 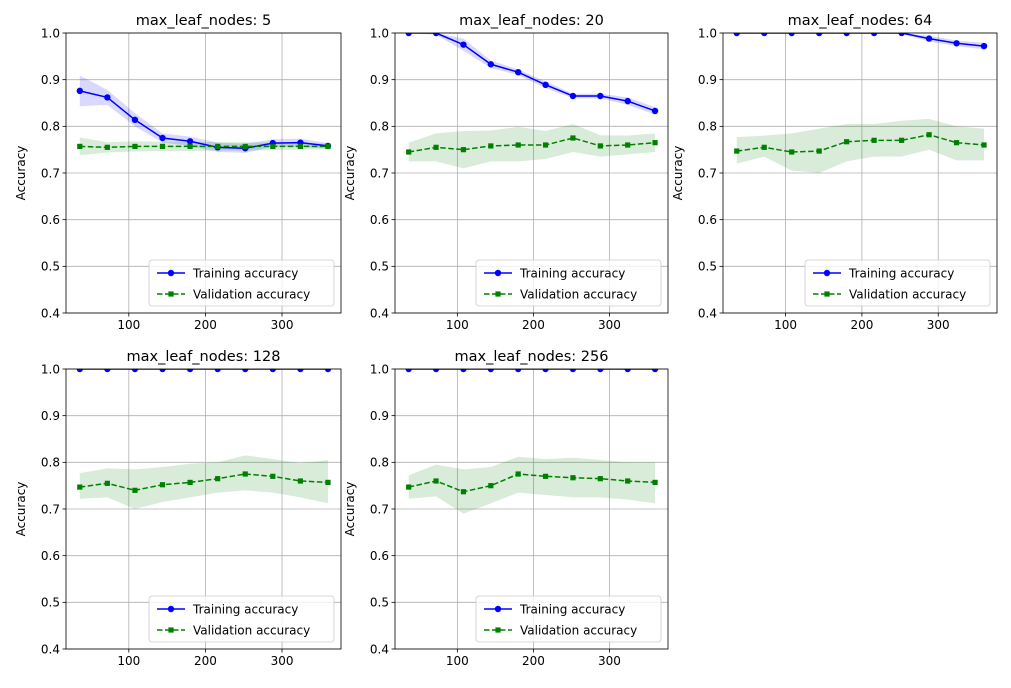 I want to click on subplot-title: max_leaf_nodes: 256, so click(x=532, y=357).